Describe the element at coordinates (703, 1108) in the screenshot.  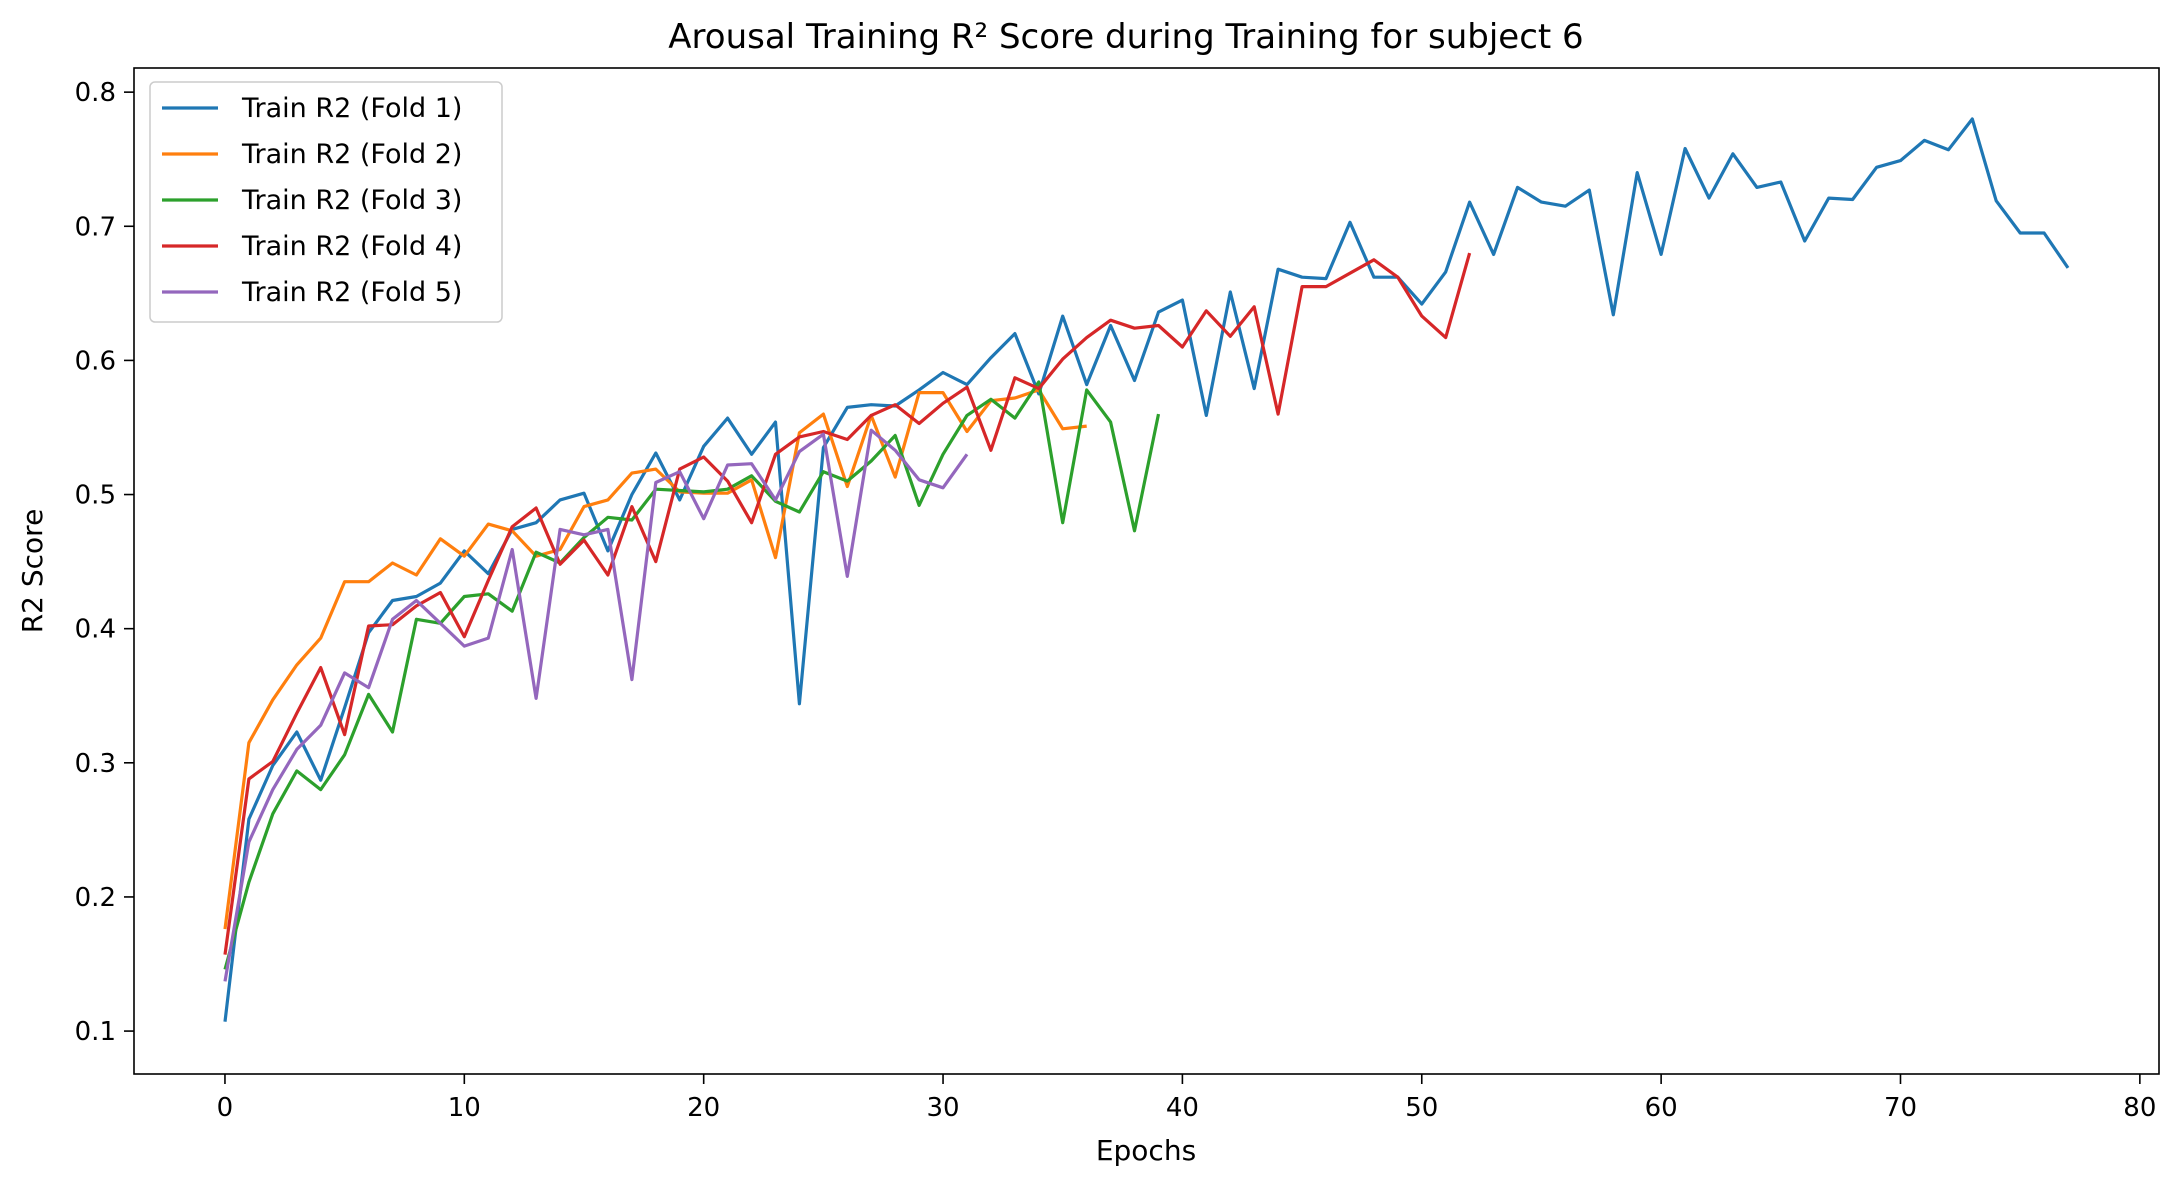
I see `x-tick-label: 20` at that location.